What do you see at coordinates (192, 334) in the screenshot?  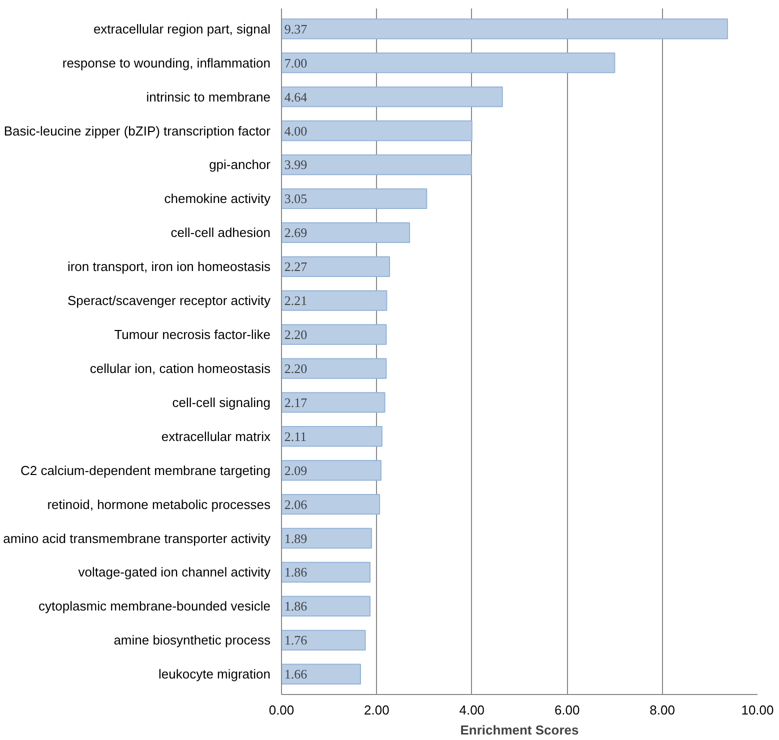 I see `y-tick-label: Tumour necrosis factor-like` at bounding box center [192, 334].